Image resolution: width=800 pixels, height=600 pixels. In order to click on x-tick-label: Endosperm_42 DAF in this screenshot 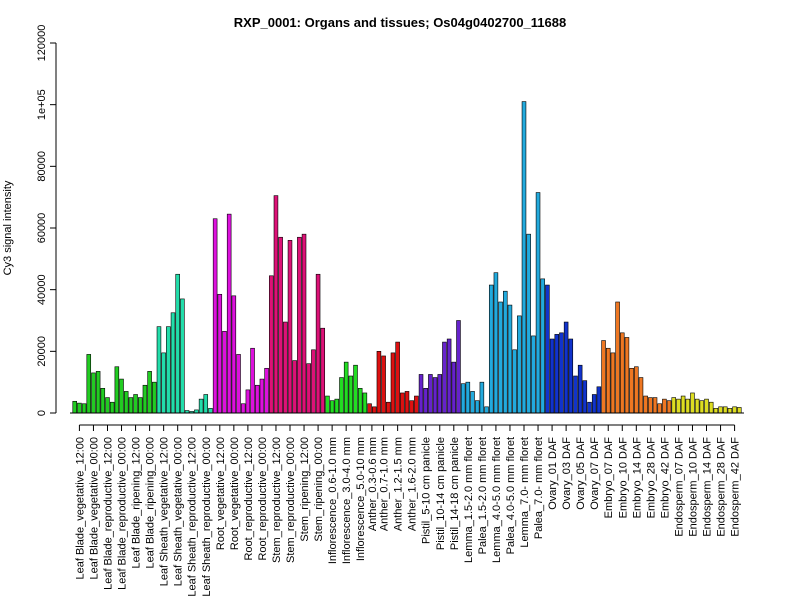, I will do `click(736, 487)`.